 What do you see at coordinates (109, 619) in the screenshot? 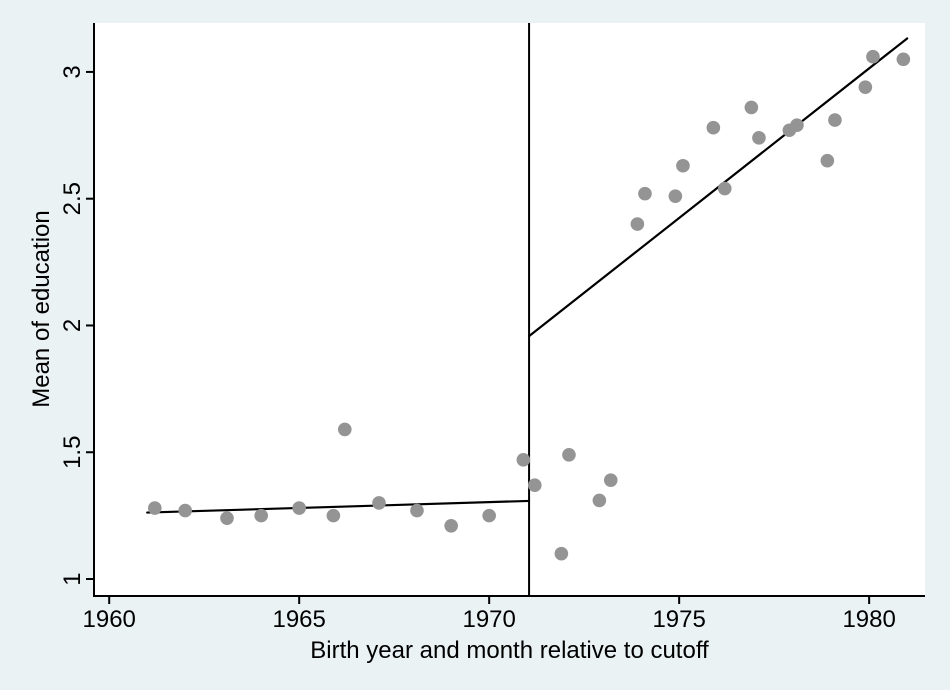
I see `x-tick-label: 1960` at bounding box center [109, 619].